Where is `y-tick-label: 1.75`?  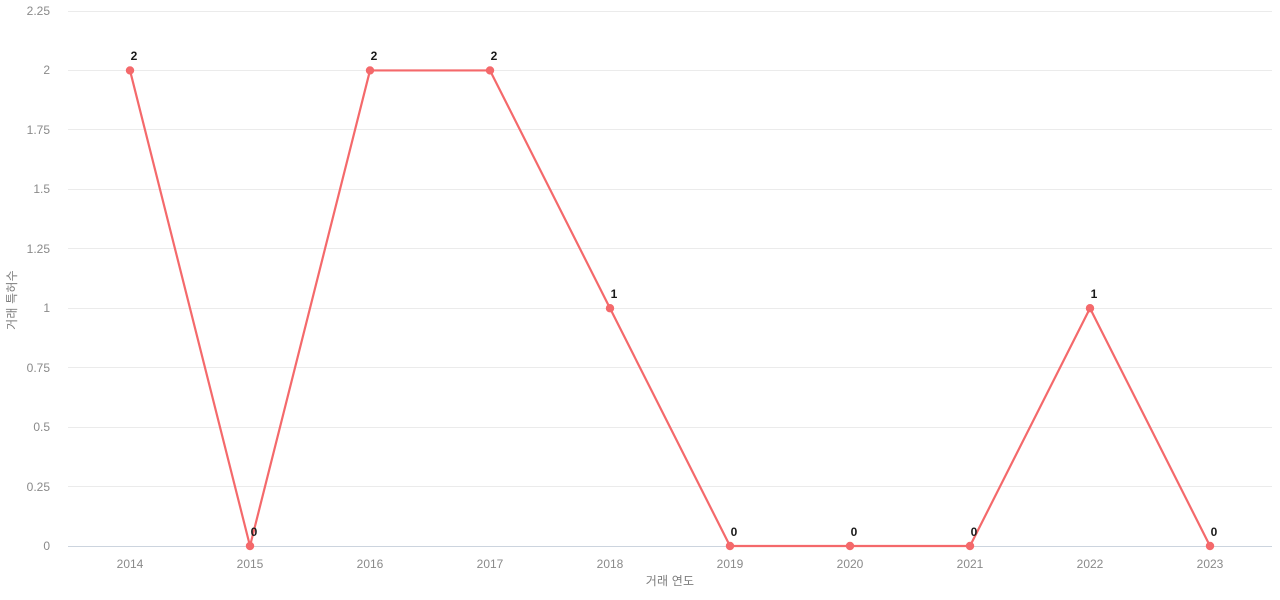
y-tick-label: 1.75 is located at coordinates (38, 129).